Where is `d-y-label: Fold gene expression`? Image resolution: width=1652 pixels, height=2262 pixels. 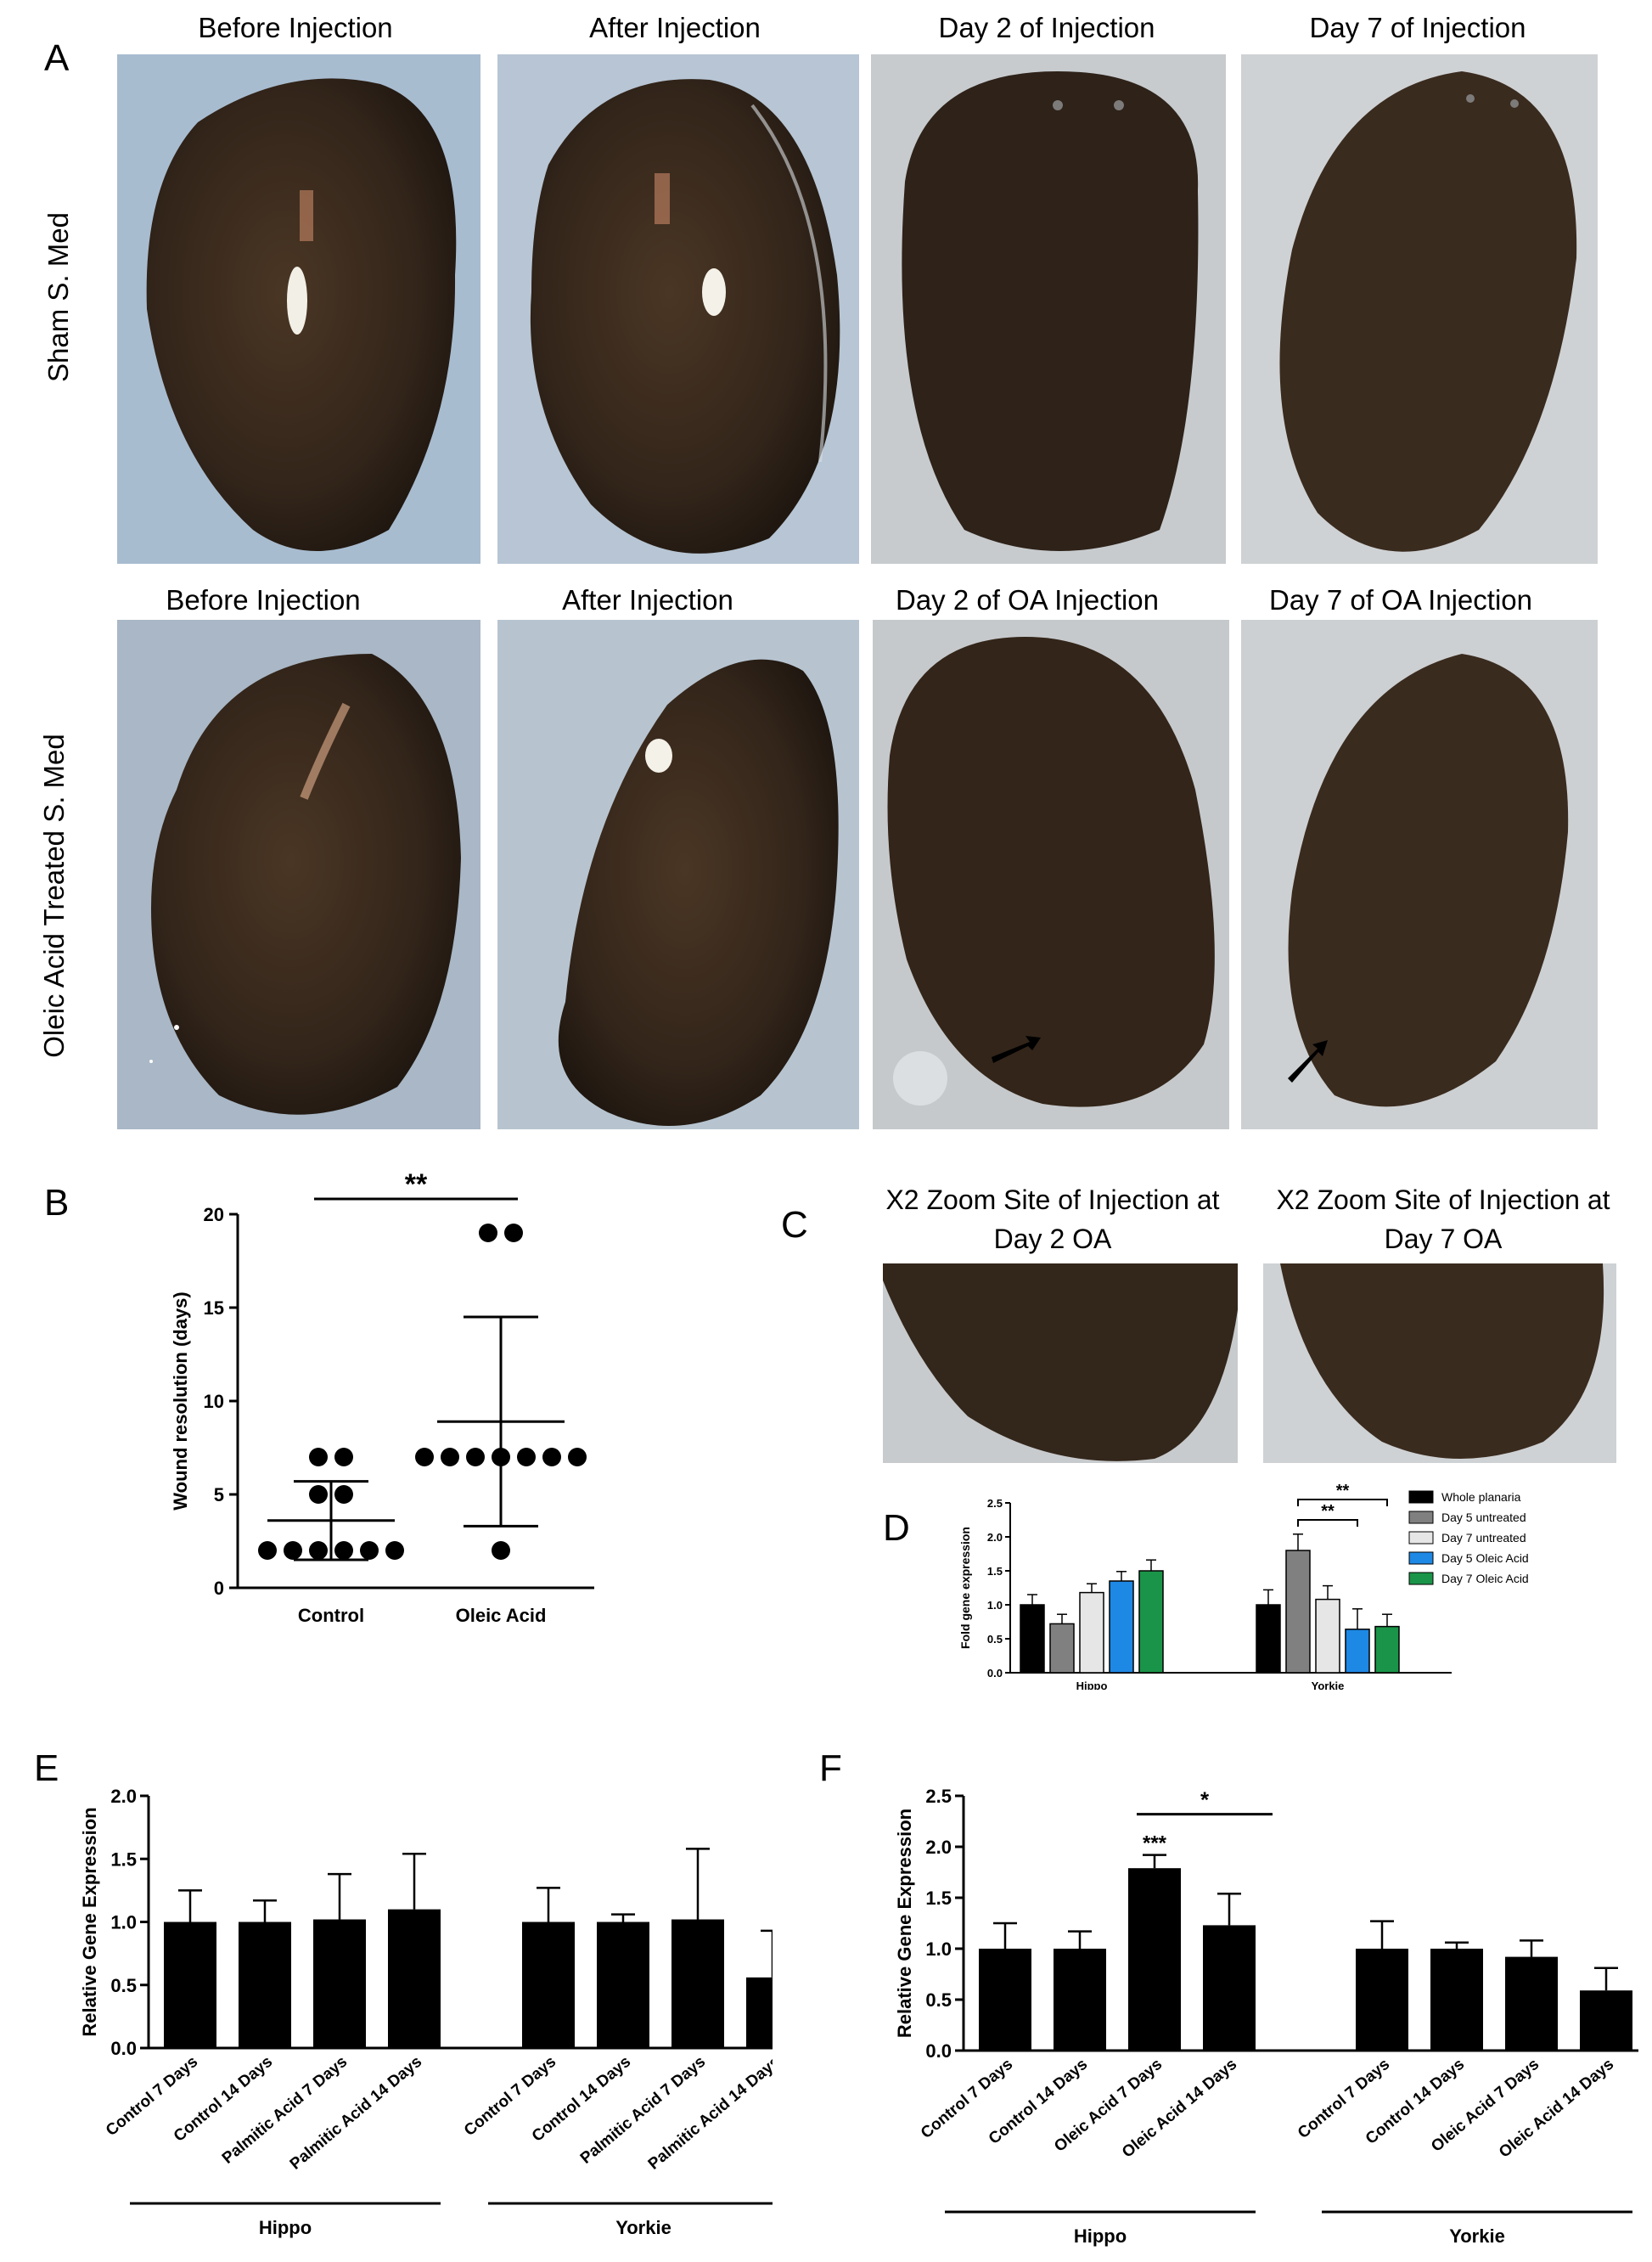 d-y-label: Fold gene expression is located at coordinates (965, 1588).